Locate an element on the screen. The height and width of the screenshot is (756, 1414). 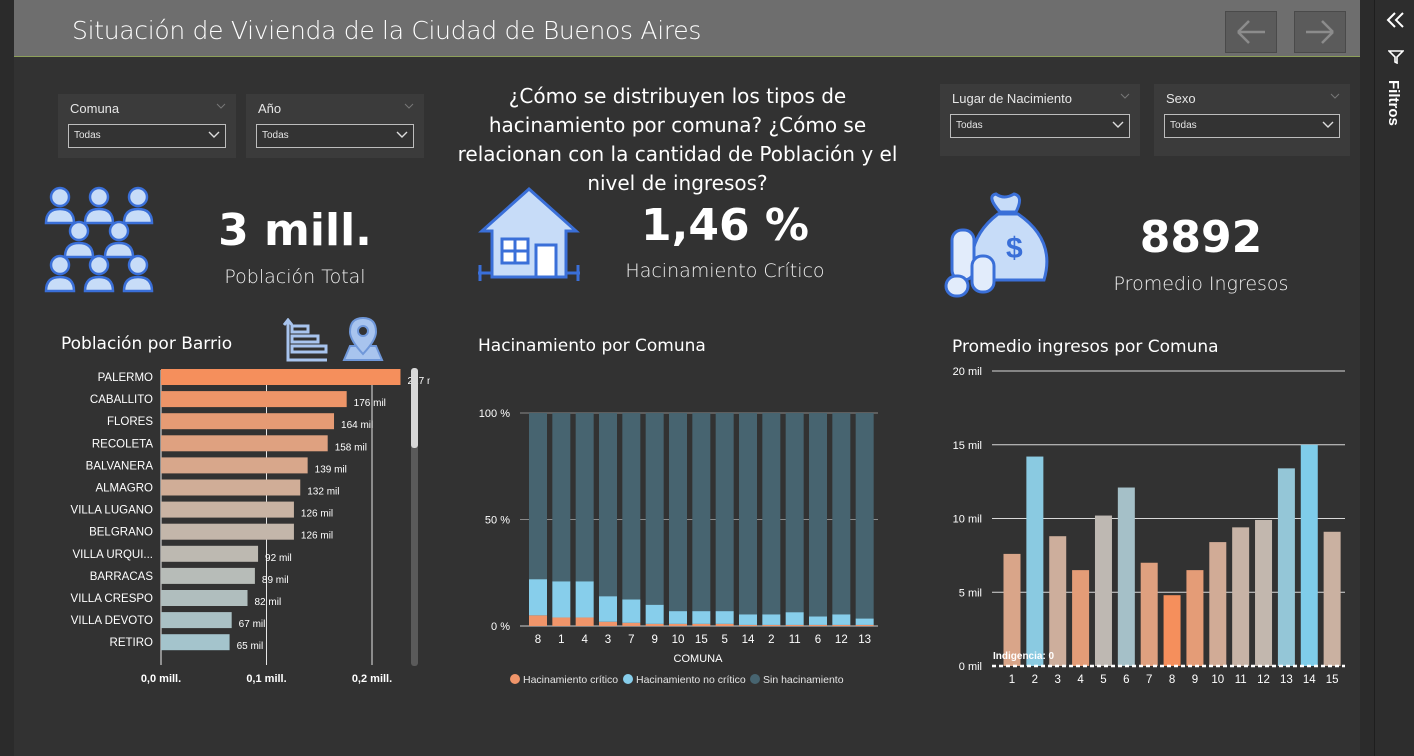
slicer-comuna: Comuna Todas is located at coordinates (147, 126).